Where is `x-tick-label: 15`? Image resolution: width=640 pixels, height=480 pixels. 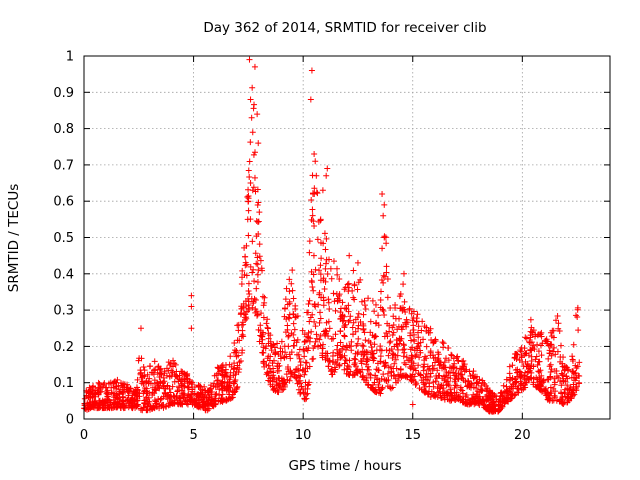 x-tick-label: 15 is located at coordinates (412, 435).